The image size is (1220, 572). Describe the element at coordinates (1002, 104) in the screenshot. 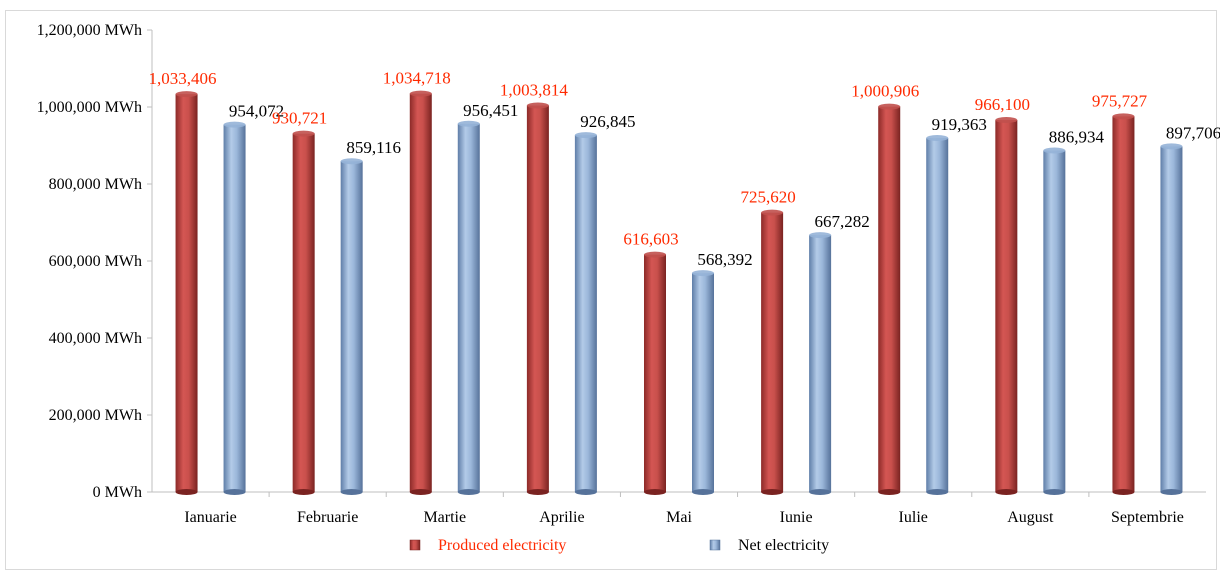

I see `data-label: 966,100` at that location.